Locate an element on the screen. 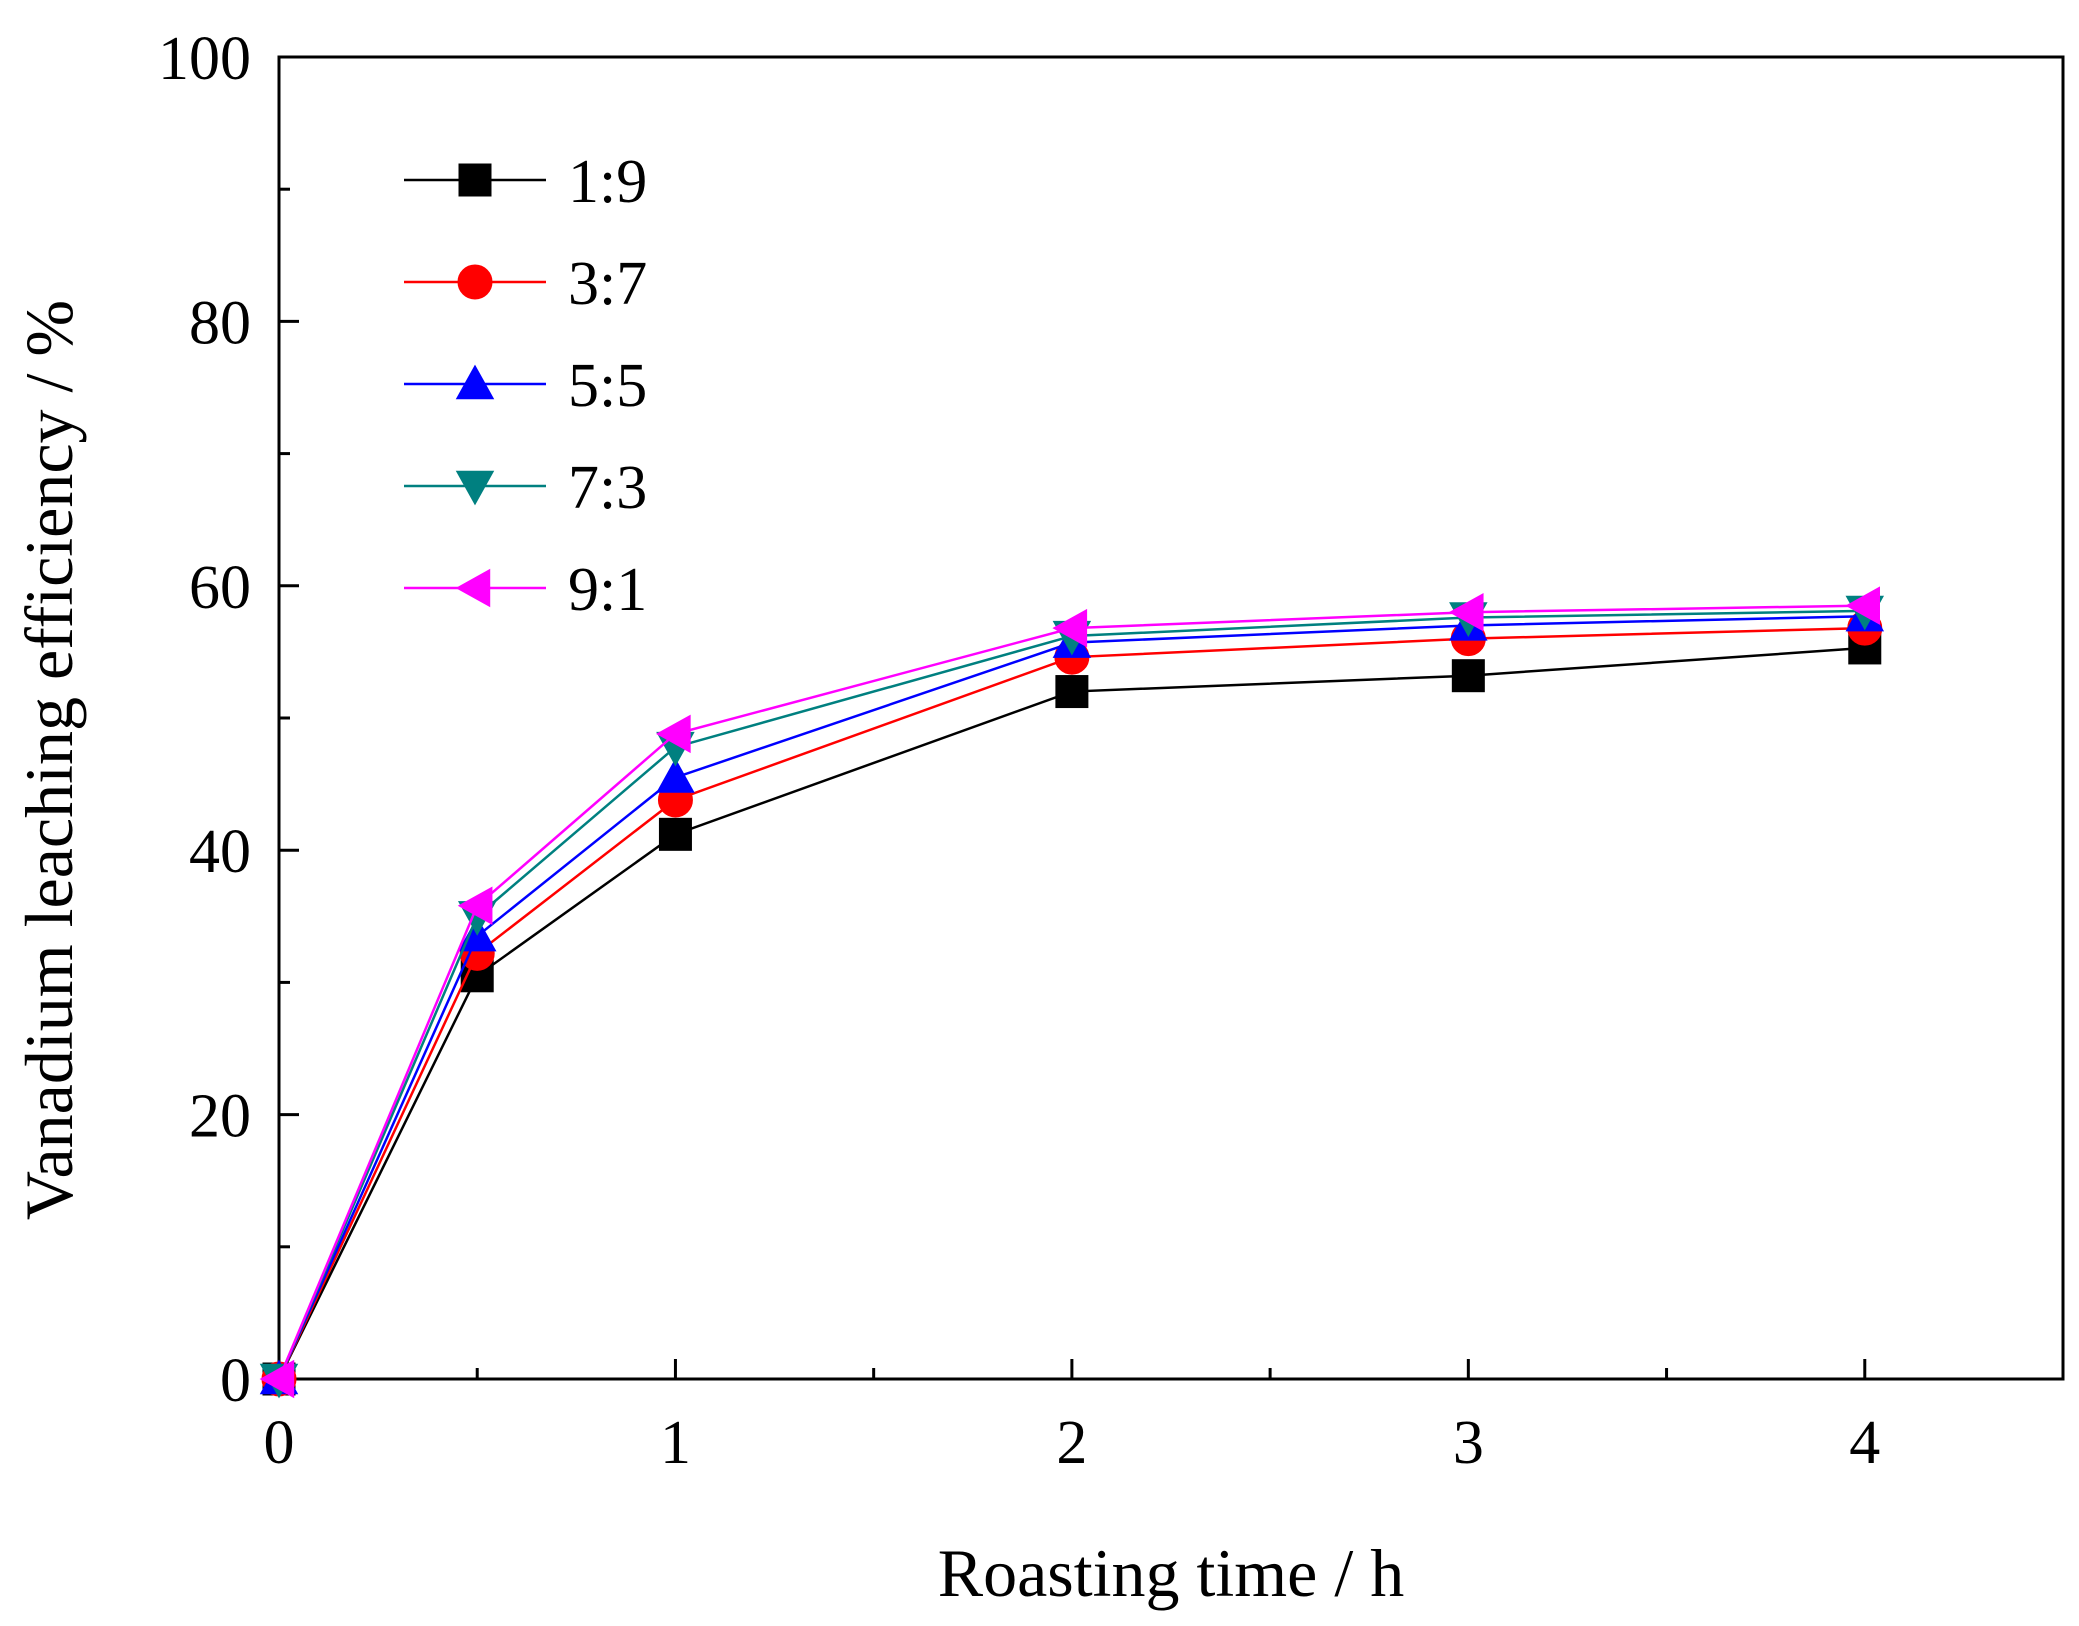  legend-label: 9:1 is located at coordinates (607, 590).